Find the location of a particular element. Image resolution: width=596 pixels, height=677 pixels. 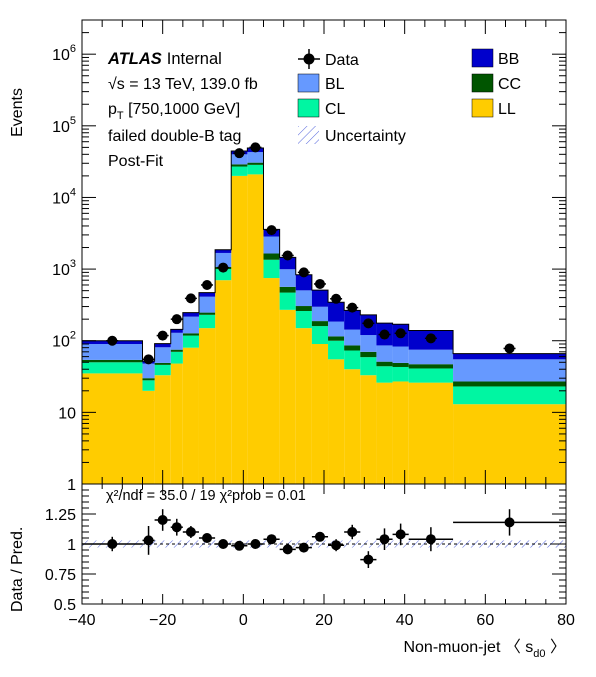

legend-item-uncertainty: Uncertainty is located at coordinates (352, 135).